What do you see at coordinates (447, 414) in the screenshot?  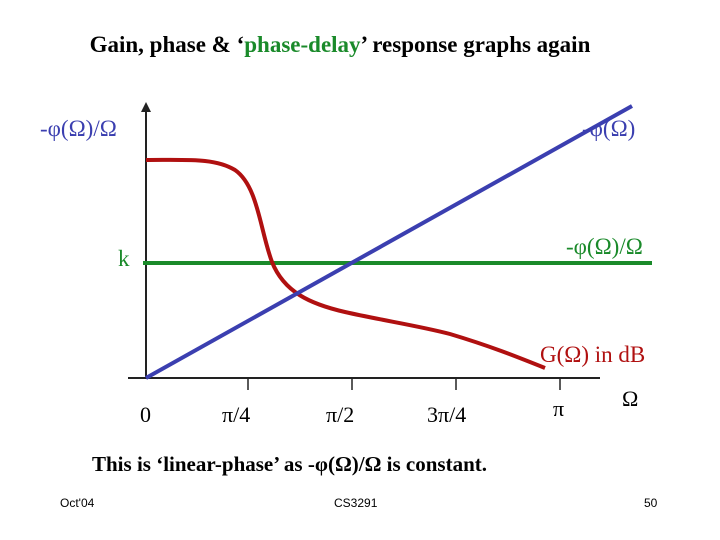 I see `x-tick-label-3pi-4: 3π/4` at bounding box center [447, 414].